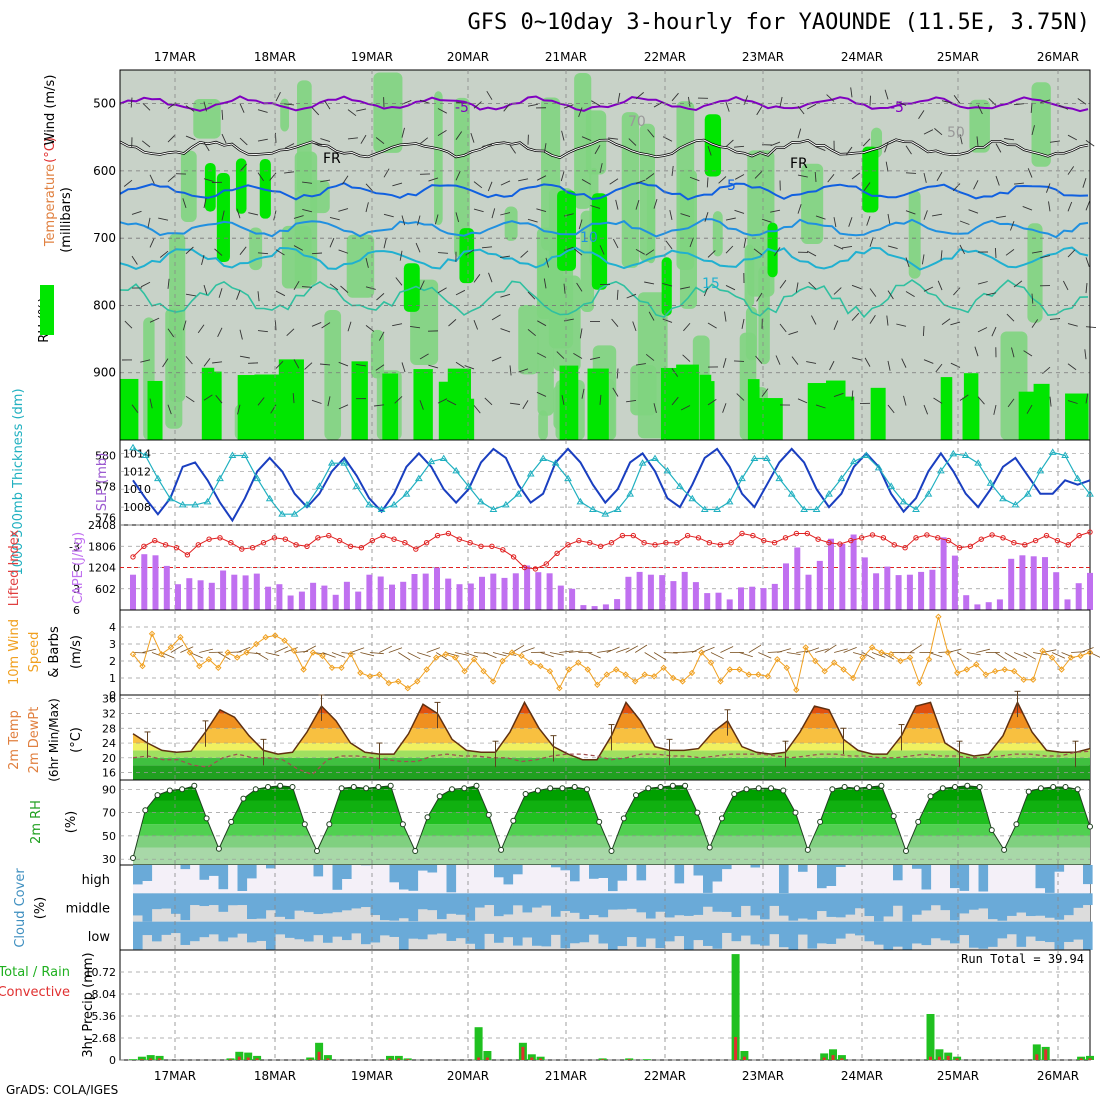 The image size is (1100, 1100). Describe the element at coordinates (112, 678) in the screenshot. I see `y-tick-label: 1` at that location.